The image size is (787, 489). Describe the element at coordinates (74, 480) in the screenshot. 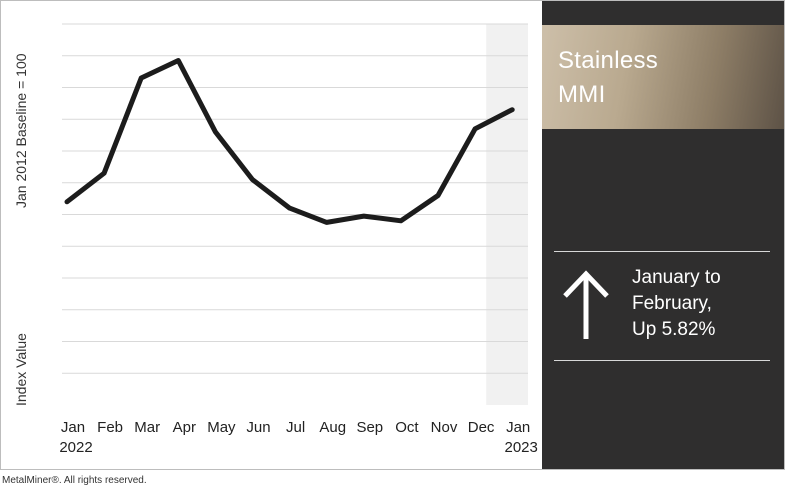

I see `copyright-footer: MetalMiner®. All rights reserved.` at that location.